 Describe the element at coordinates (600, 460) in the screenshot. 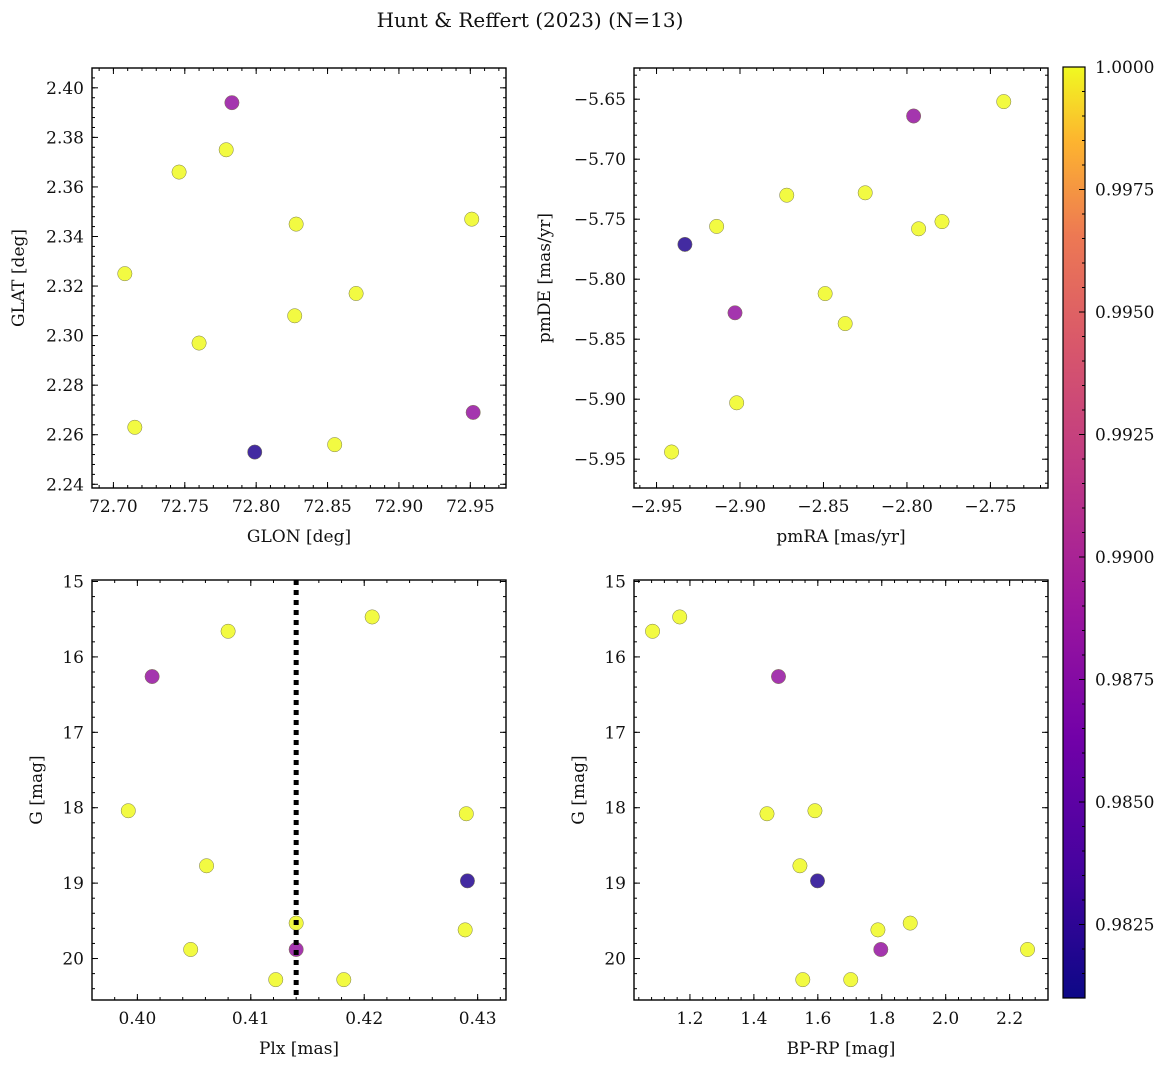

I see `y-tick-label: −5.95` at that location.